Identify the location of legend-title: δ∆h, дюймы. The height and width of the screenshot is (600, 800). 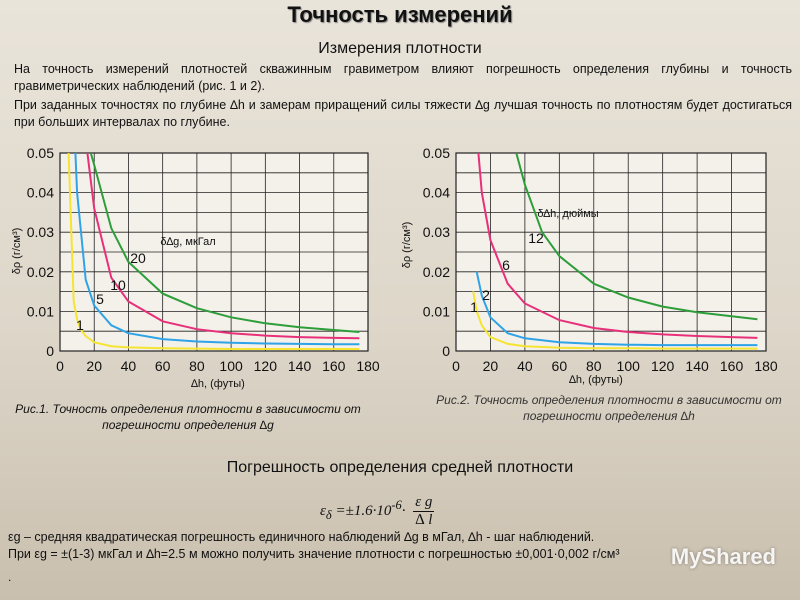
(567, 214).